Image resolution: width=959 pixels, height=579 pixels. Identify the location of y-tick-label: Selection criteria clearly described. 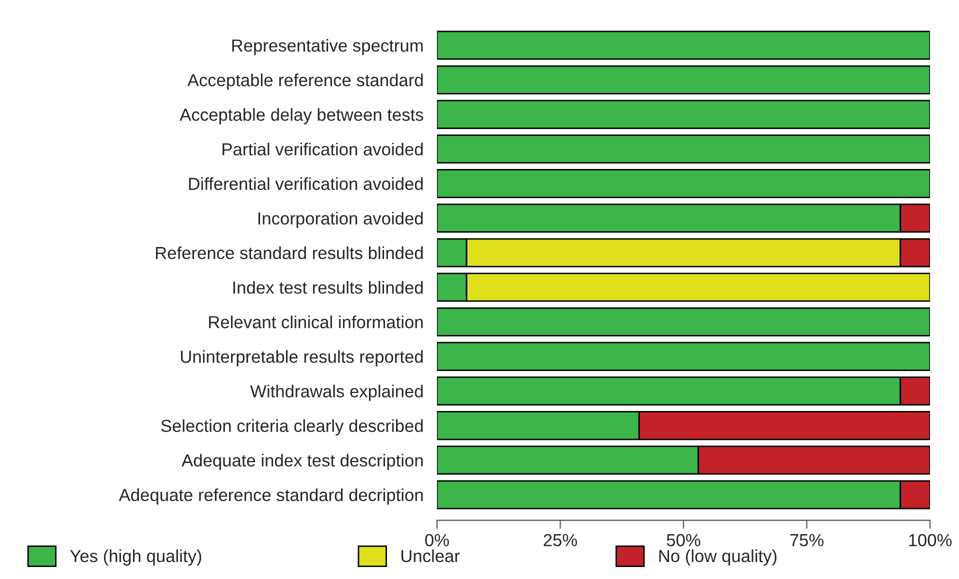
(292, 427).